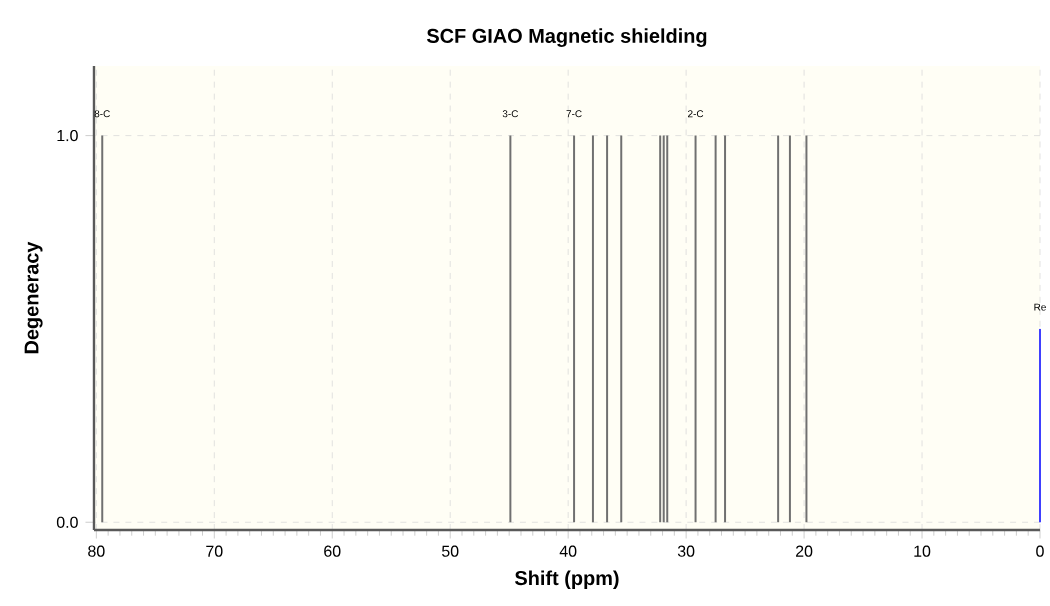 The image size is (1050, 606). Describe the element at coordinates (566, 37) in the screenshot. I see `chart-title: SCF GIAO Magnetic shielding` at that location.